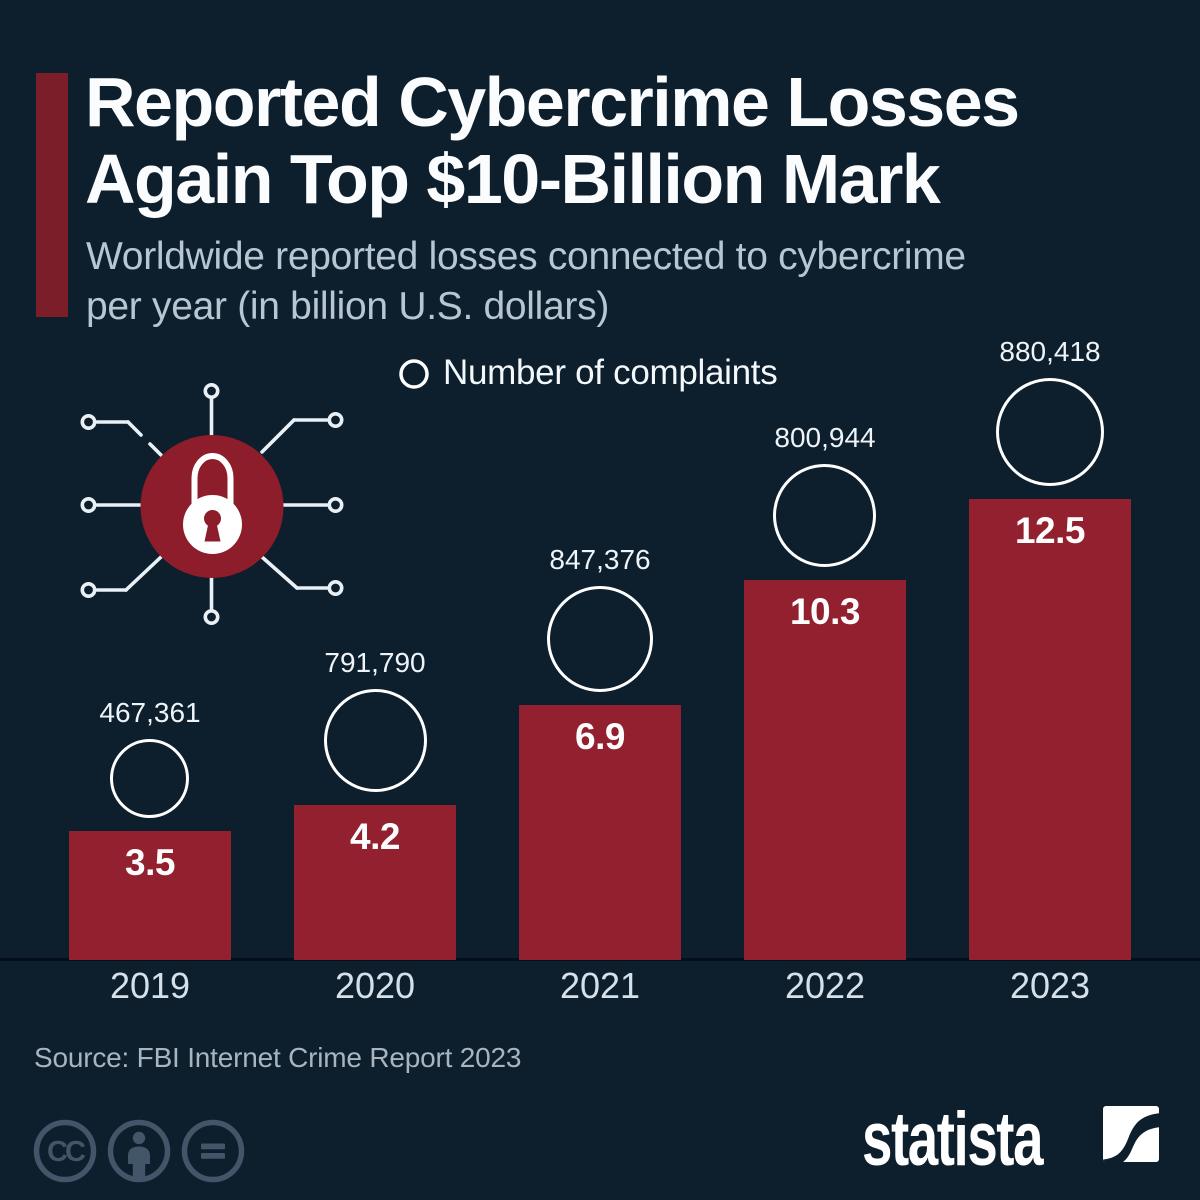 This screenshot has height=1200, width=1200. Describe the element at coordinates (213, 1151) in the screenshot. I see `cc-no-derivatives-icon` at that location.